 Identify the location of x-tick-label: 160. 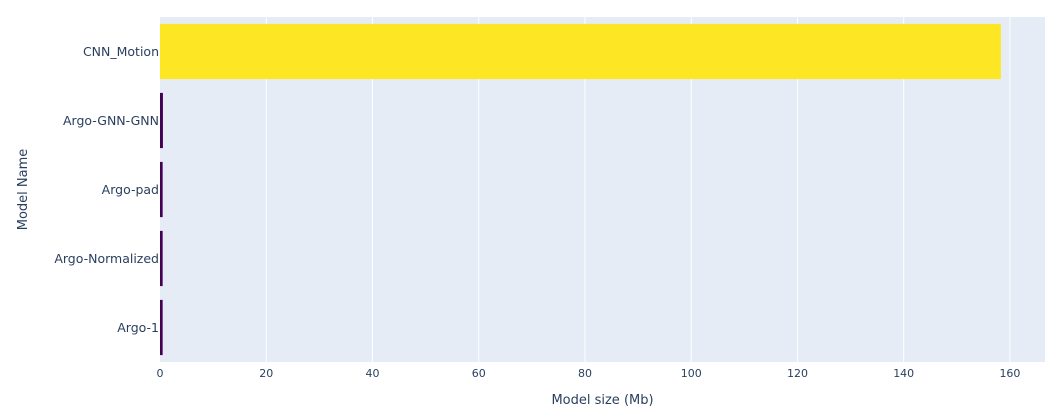
(1009, 373).